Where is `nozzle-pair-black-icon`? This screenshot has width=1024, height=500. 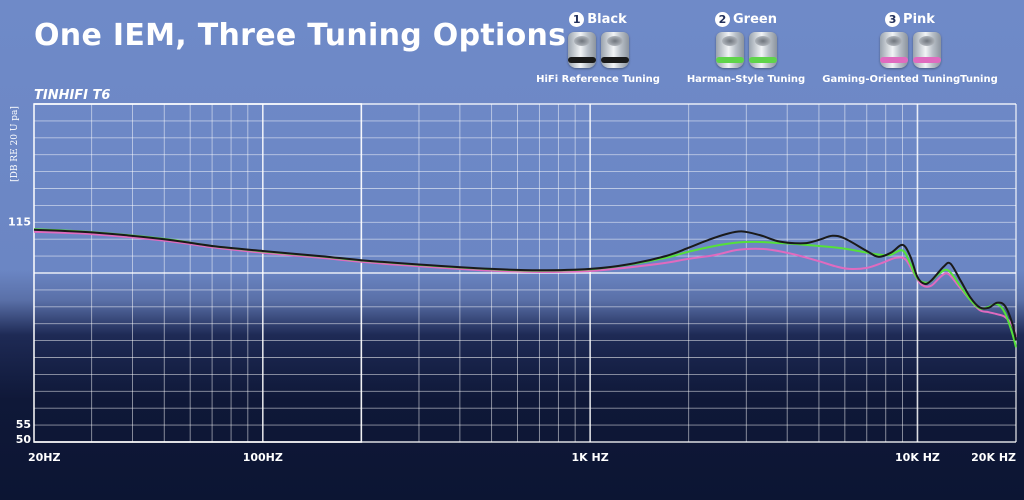
nozzle-pair-black-icon is located at coordinates (598, 50).